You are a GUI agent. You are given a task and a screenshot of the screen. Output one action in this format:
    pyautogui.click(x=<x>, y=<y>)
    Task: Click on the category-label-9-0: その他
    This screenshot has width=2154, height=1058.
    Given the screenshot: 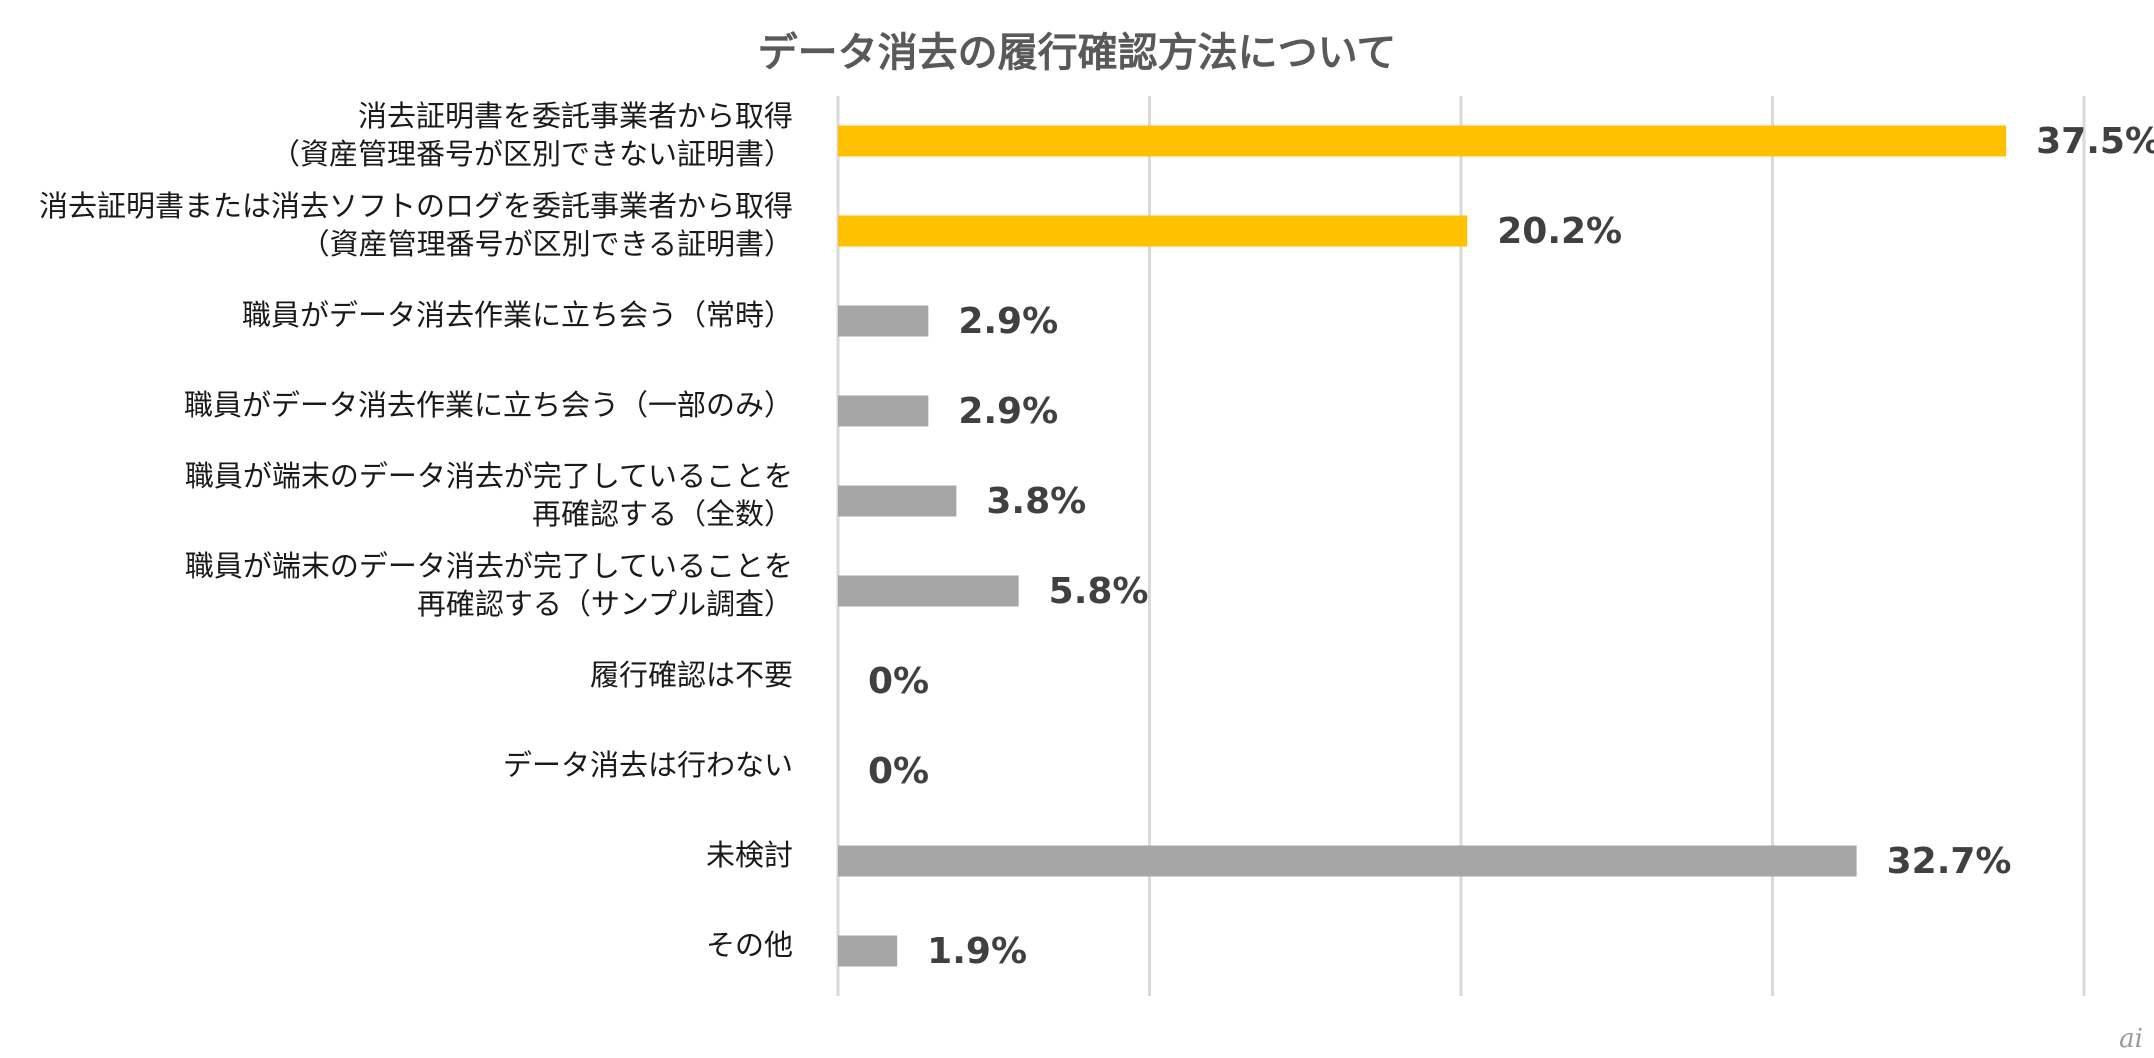 What is the action you would take?
    pyautogui.click(x=749, y=945)
    